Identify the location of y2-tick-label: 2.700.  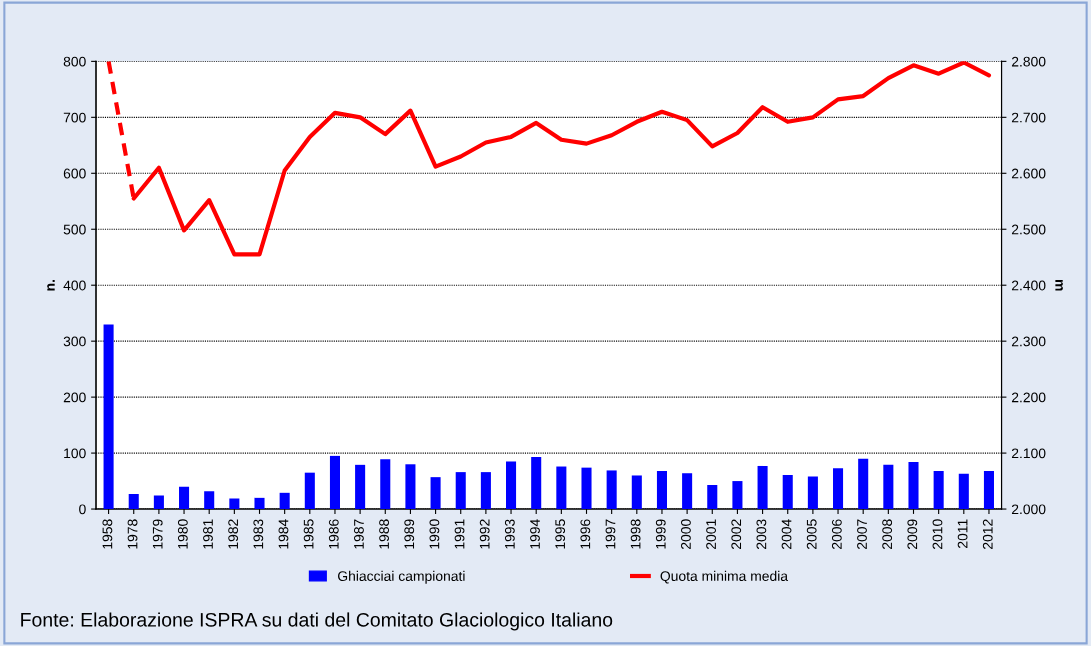
(1028, 117).